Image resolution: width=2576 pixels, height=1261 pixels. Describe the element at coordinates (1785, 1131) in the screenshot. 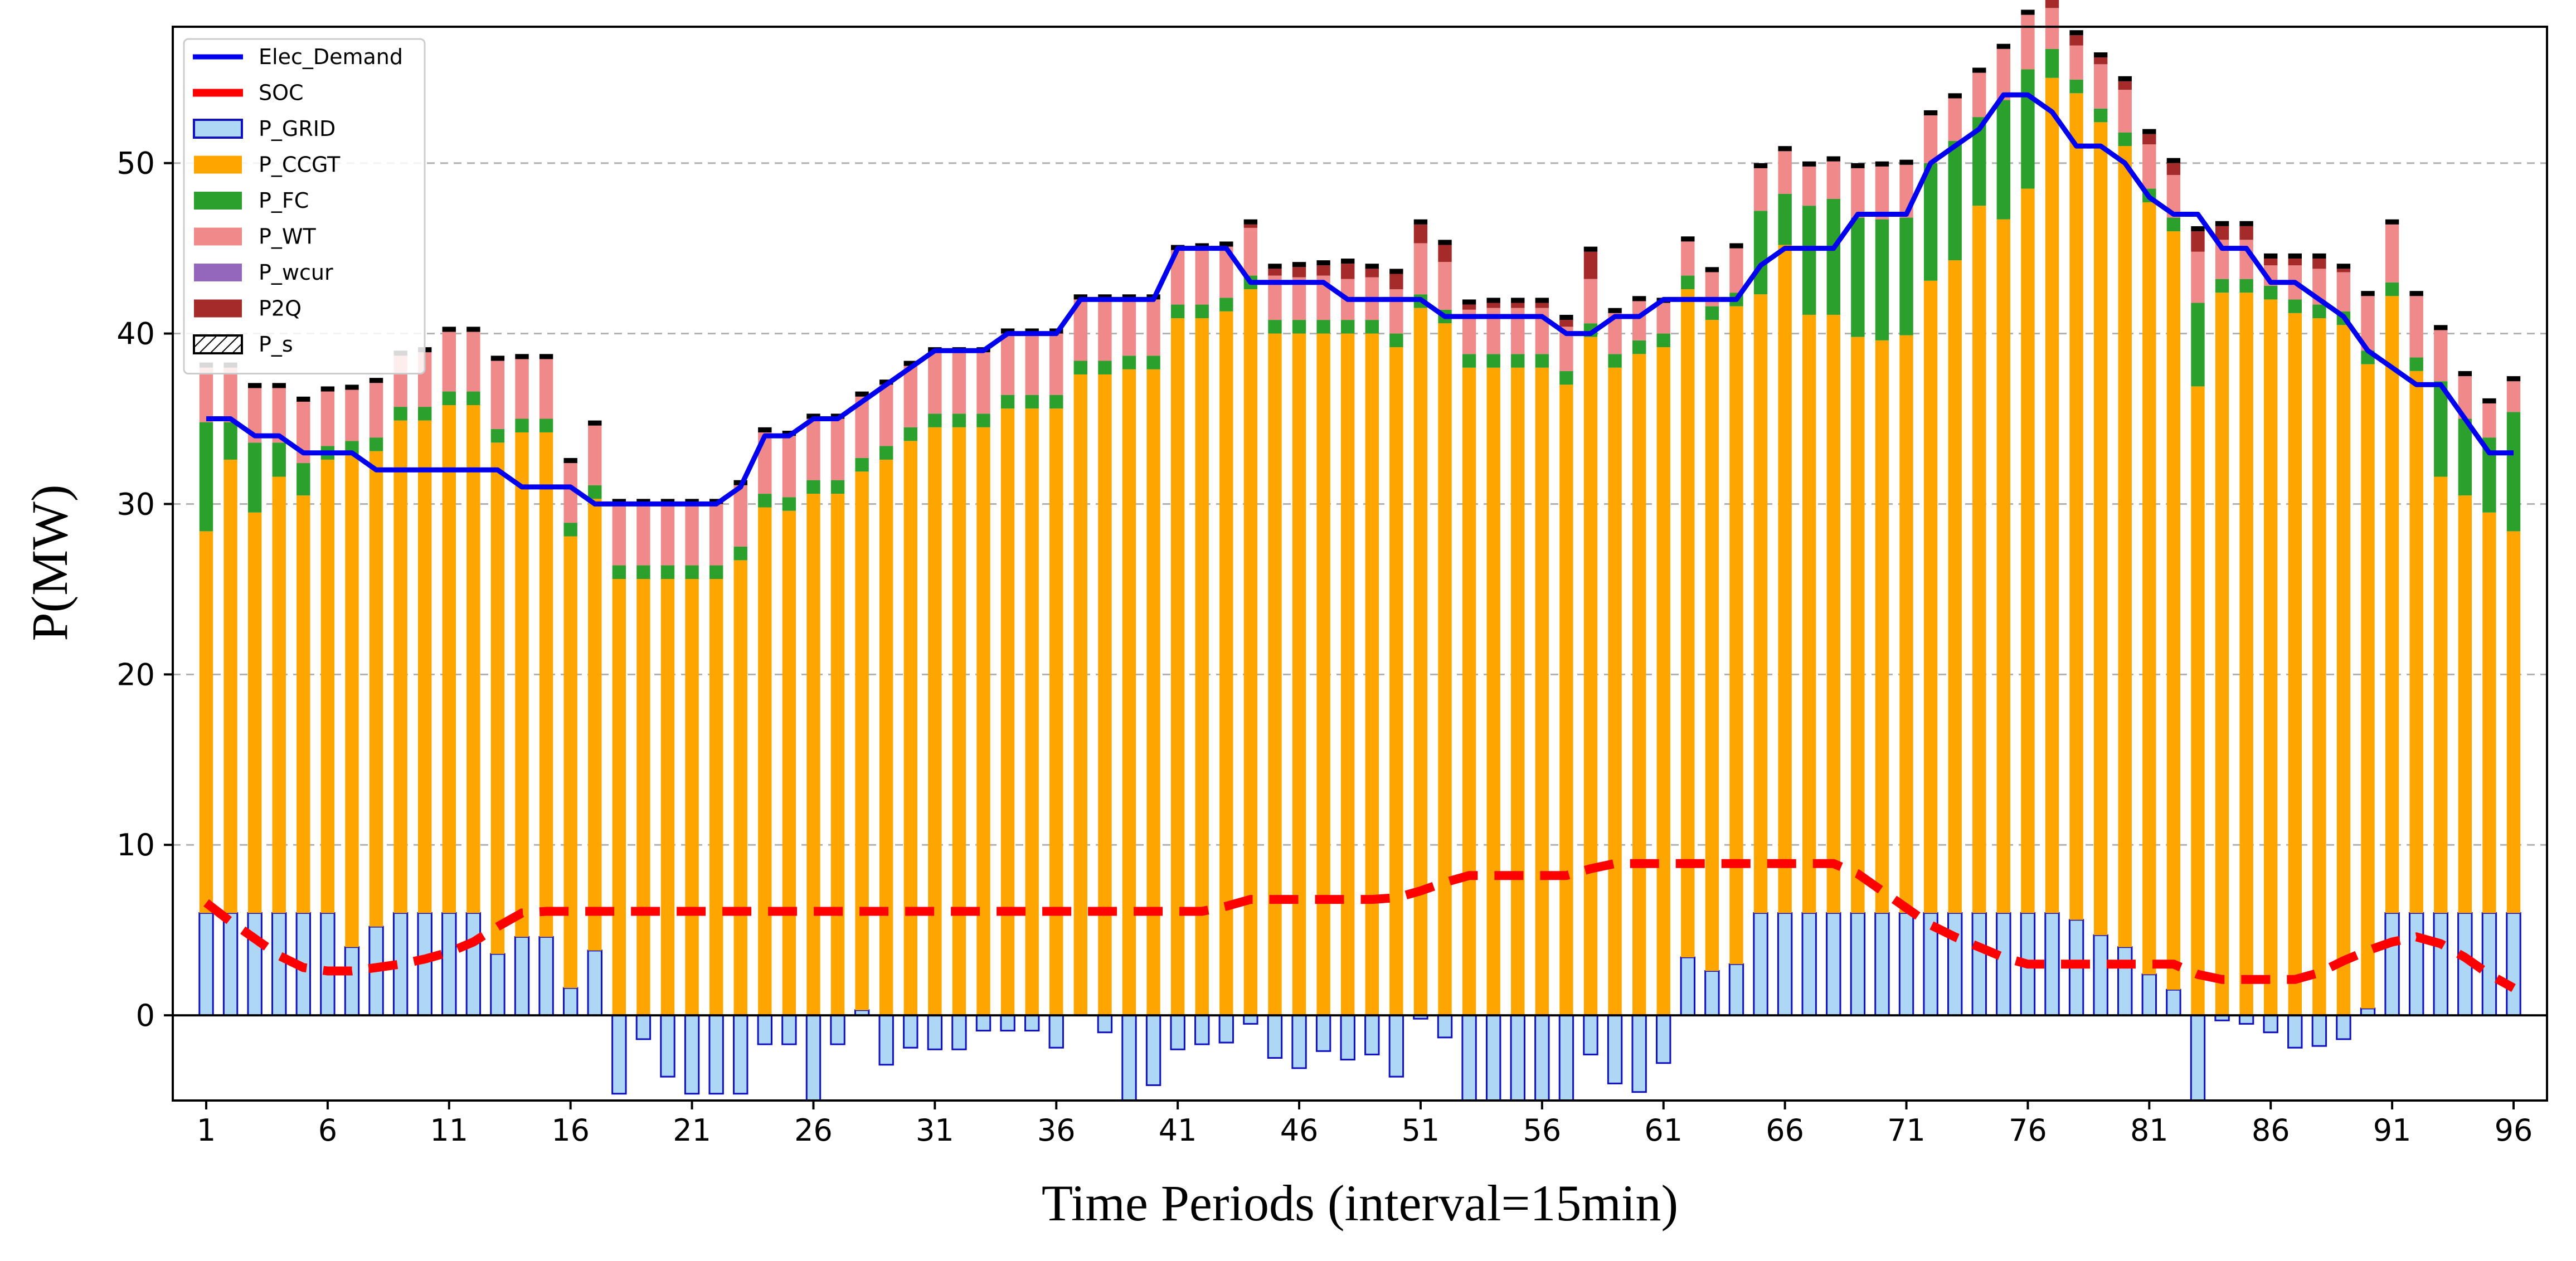

I see `x-tick-label-66: 66` at that location.